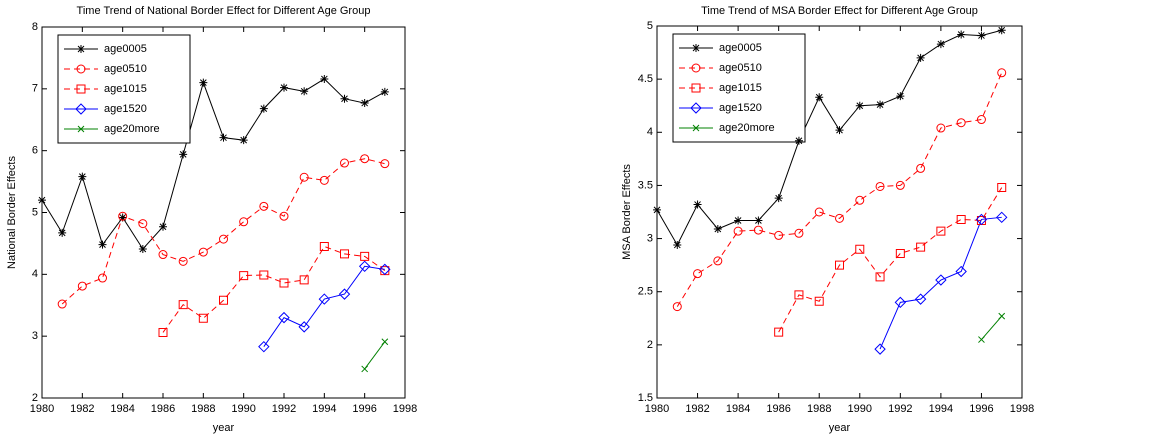 The width and height of the screenshot is (1157, 438). I want to click on legend-label: age1520, so click(125, 109).